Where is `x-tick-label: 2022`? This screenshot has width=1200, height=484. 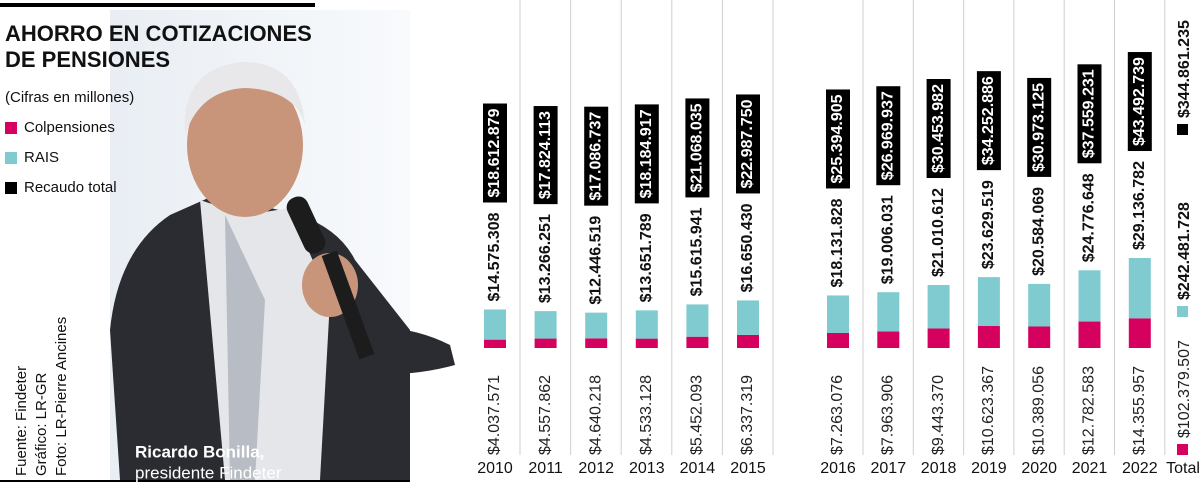 x-tick-label: 2022 is located at coordinates (1140, 468).